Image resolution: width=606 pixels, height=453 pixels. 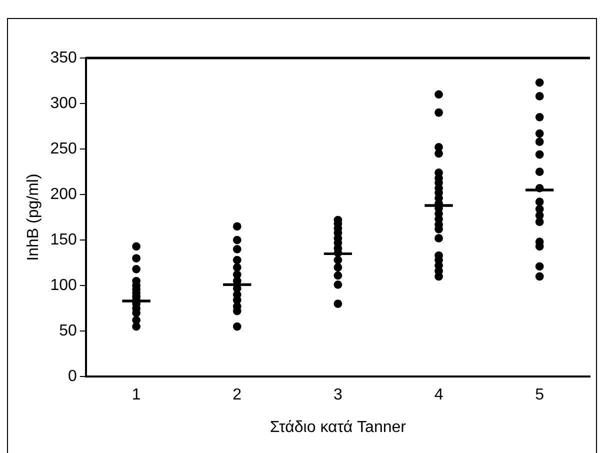 What do you see at coordinates (33, 217) in the screenshot?
I see `y-axis-title: InhB (pg/ml)` at bounding box center [33, 217].